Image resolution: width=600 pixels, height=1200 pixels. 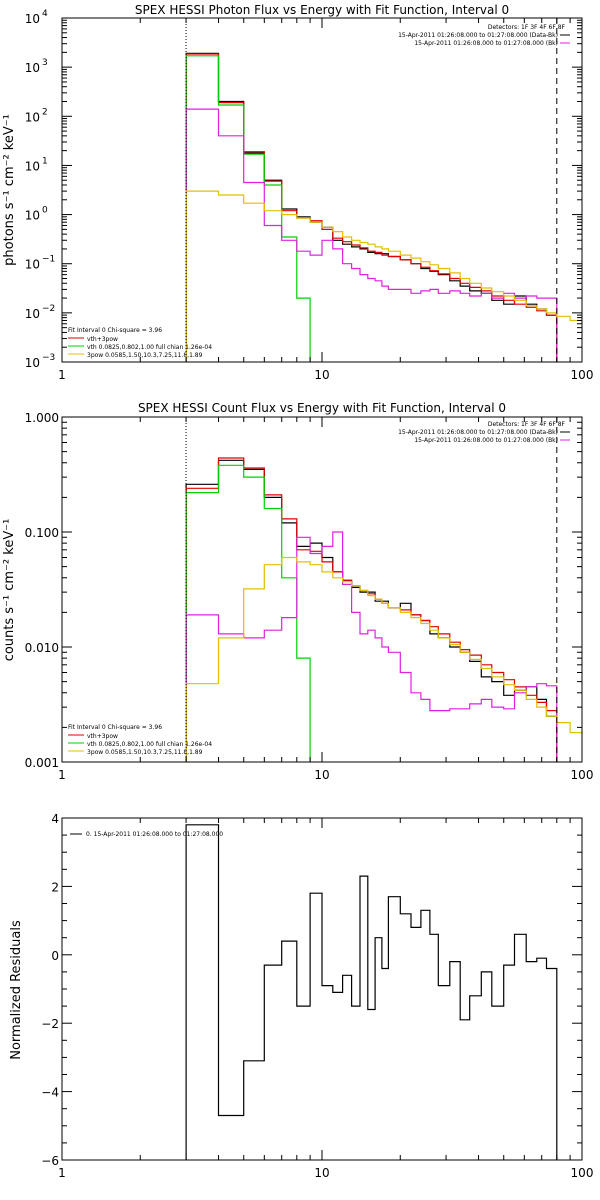 I want to click on photon-ytick-exponent: 1, so click(x=45, y=161).